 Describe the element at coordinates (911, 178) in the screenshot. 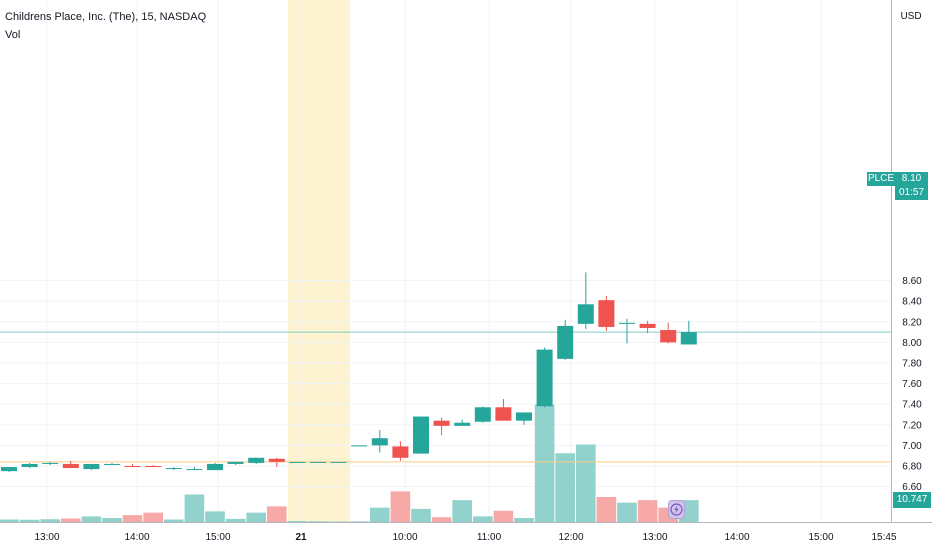

I see `last-price-value: 8.10` at that location.